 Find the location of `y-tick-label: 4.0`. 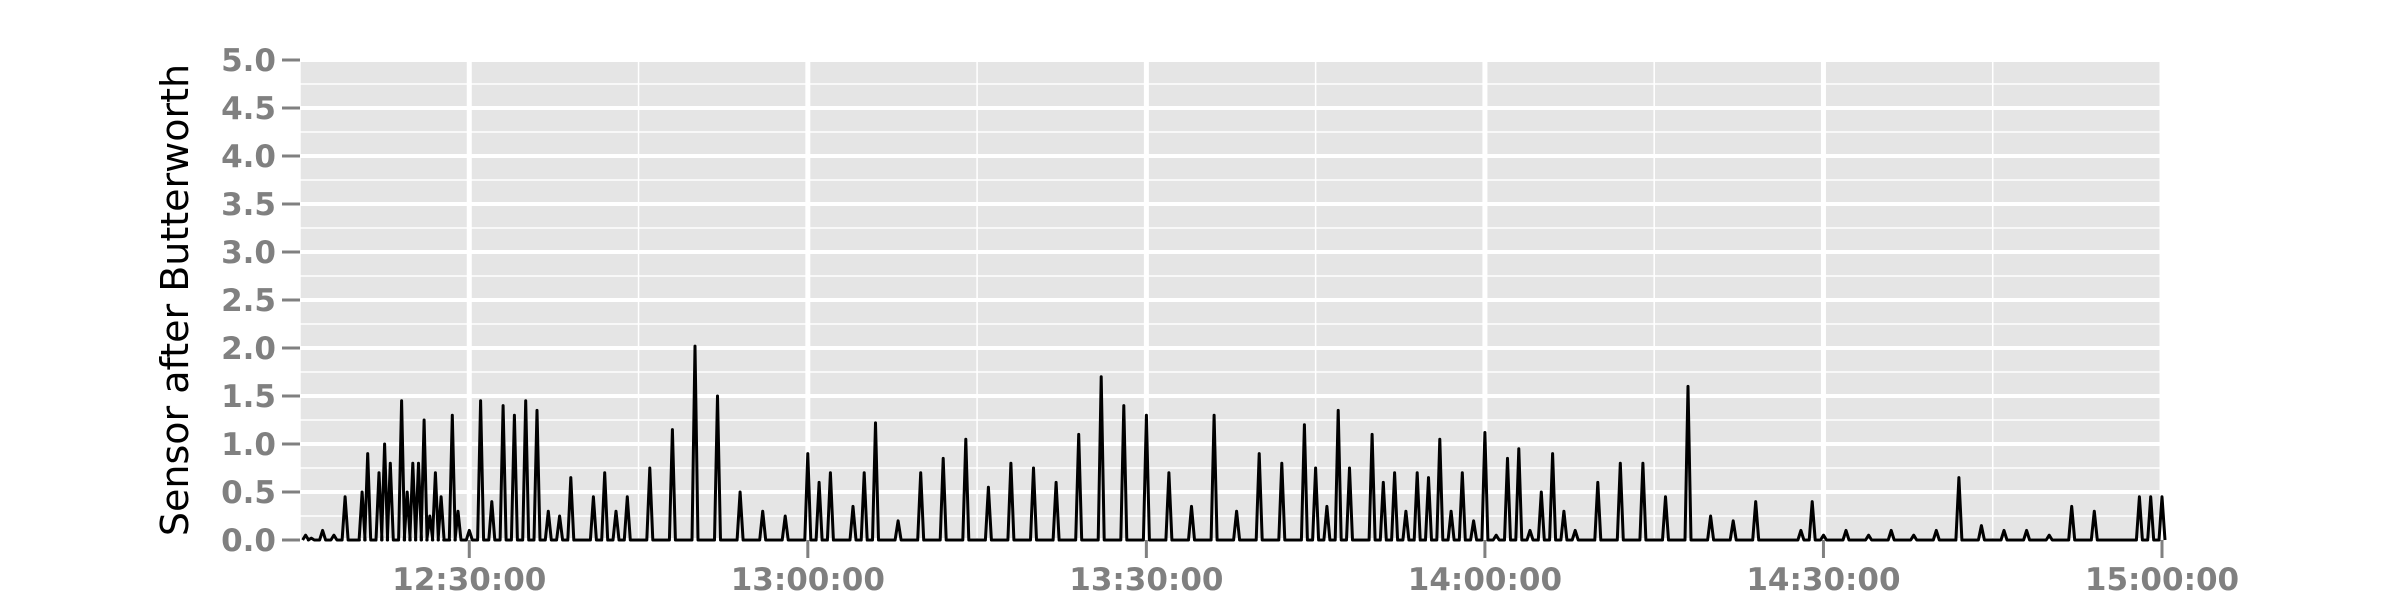

y-tick-label: 4.0 is located at coordinates (248, 157).